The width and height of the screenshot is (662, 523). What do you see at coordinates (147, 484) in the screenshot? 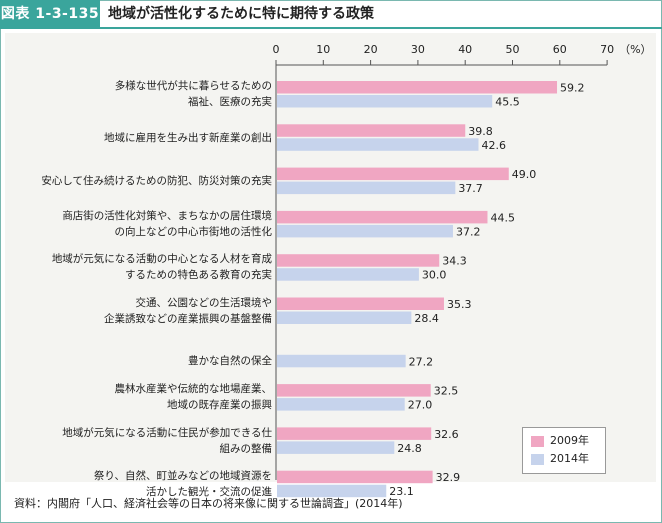
I see `category-label: 祭り、自然、町並みなどの地域資源を活かした観光・交流の促進` at bounding box center [147, 484].